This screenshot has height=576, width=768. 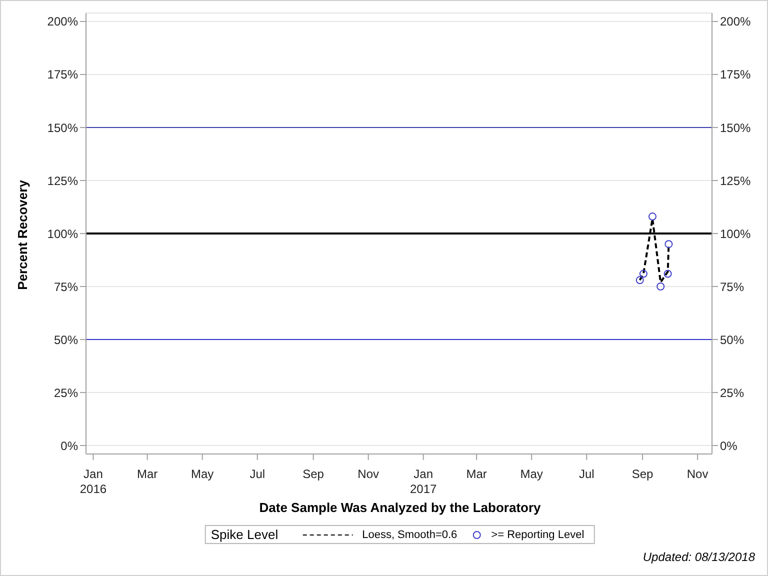 What do you see at coordinates (244, 534) in the screenshot?
I see `legend-title: Spike Level` at bounding box center [244, 534].